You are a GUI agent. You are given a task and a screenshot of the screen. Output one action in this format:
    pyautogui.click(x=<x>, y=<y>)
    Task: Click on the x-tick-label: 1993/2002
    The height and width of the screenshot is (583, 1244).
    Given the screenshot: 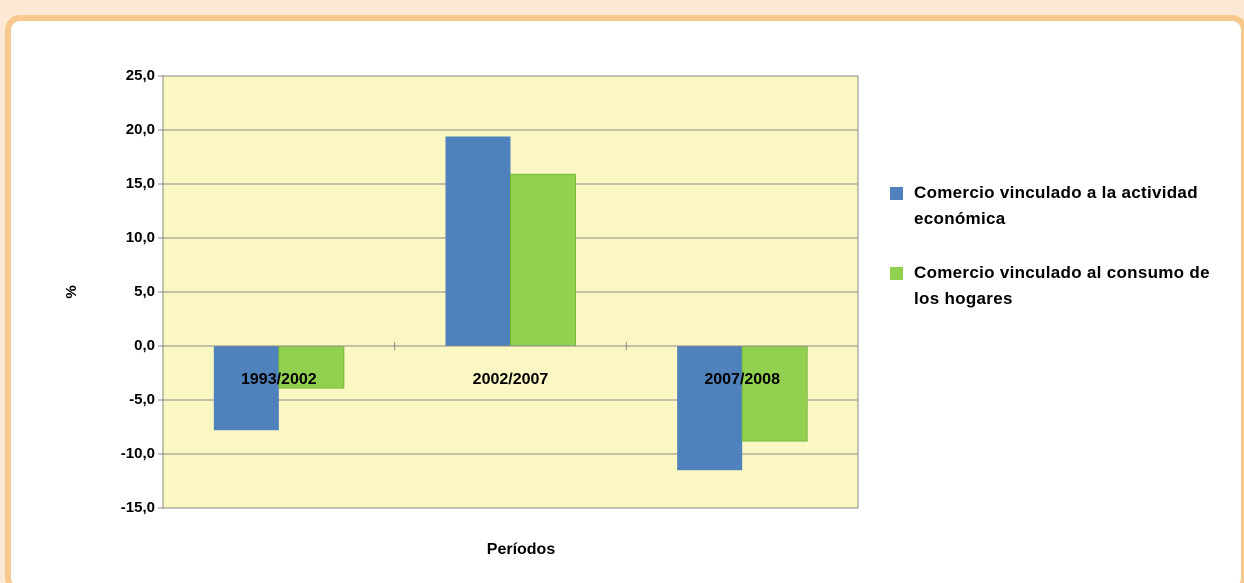 What is the action you would take?
    pyautogui.click(x=279, y=379)
    